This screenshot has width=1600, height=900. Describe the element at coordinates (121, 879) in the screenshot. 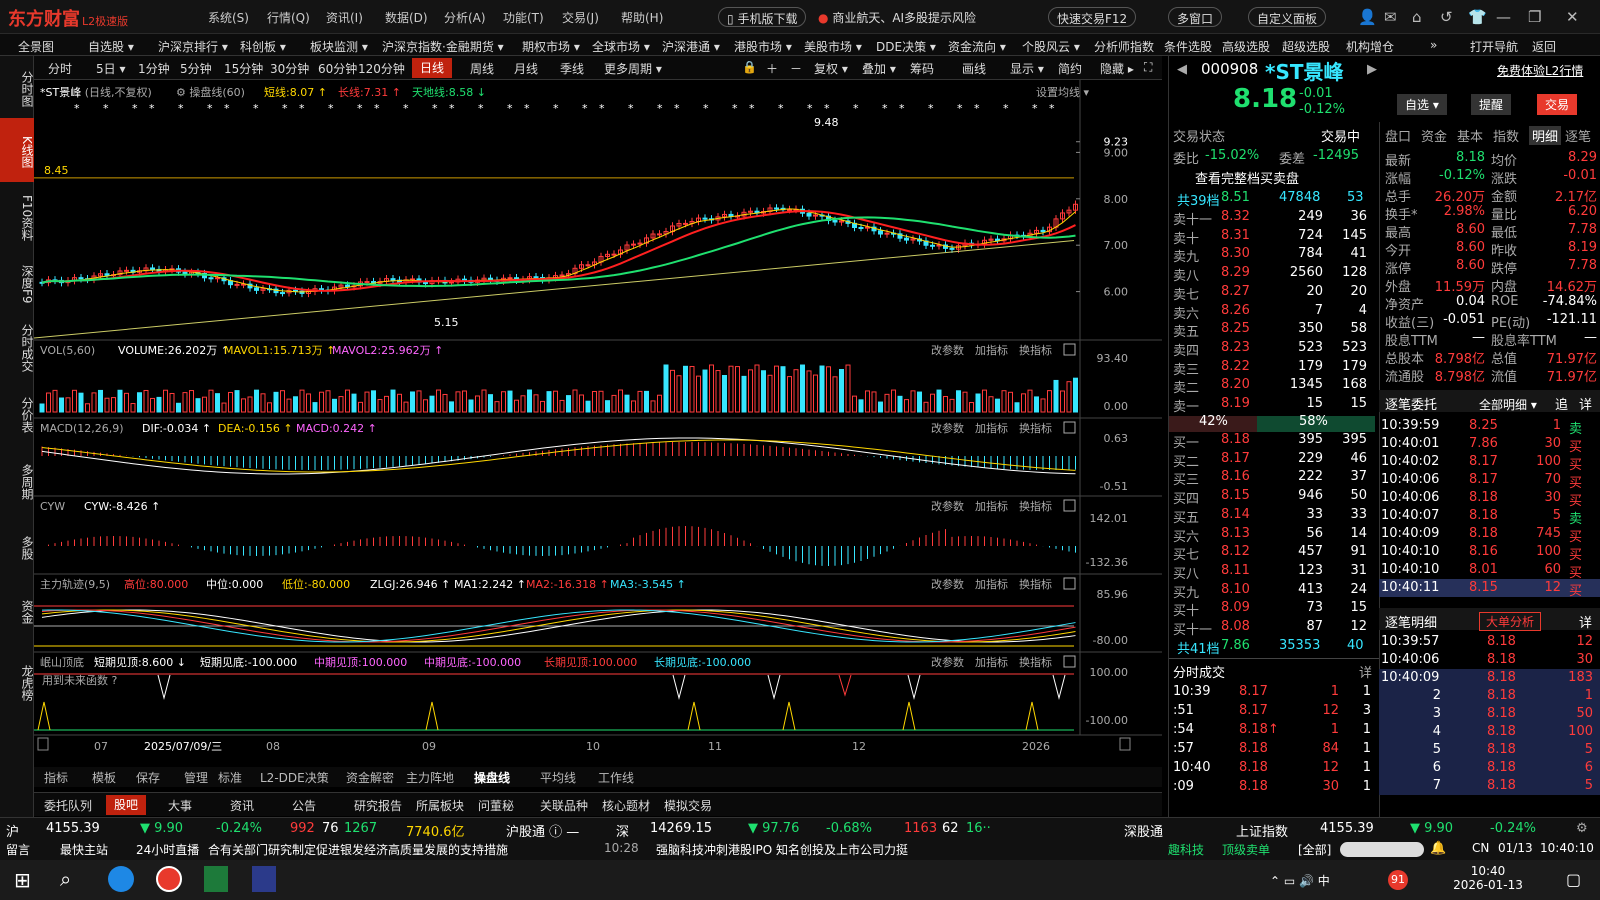

I see `edge-browser-icon` at that location.